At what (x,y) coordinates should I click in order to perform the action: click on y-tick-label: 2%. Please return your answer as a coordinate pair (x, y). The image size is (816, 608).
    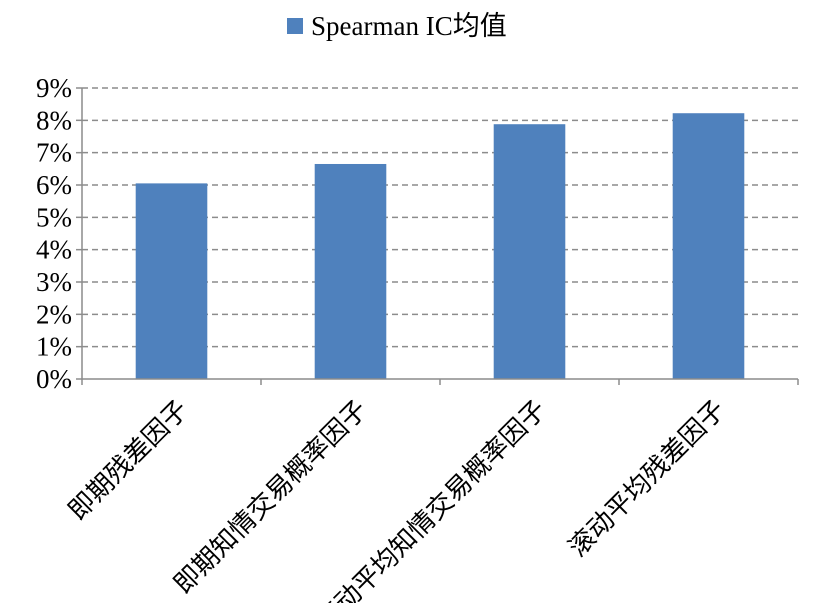
    Looking at the image, I should click on (54, 314).